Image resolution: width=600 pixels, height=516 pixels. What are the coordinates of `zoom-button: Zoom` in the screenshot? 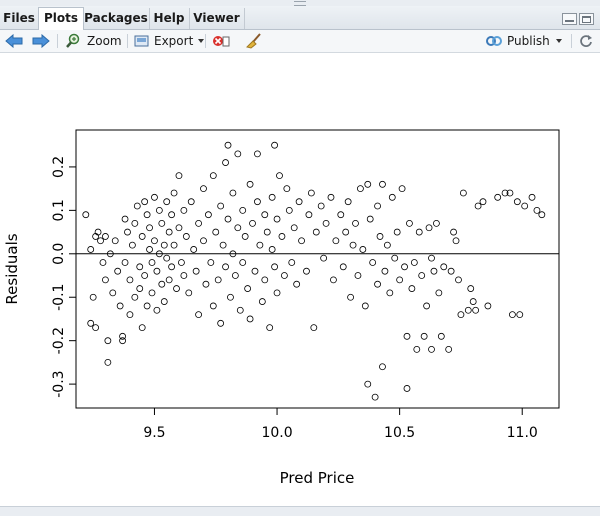 It's located at (93, 41).